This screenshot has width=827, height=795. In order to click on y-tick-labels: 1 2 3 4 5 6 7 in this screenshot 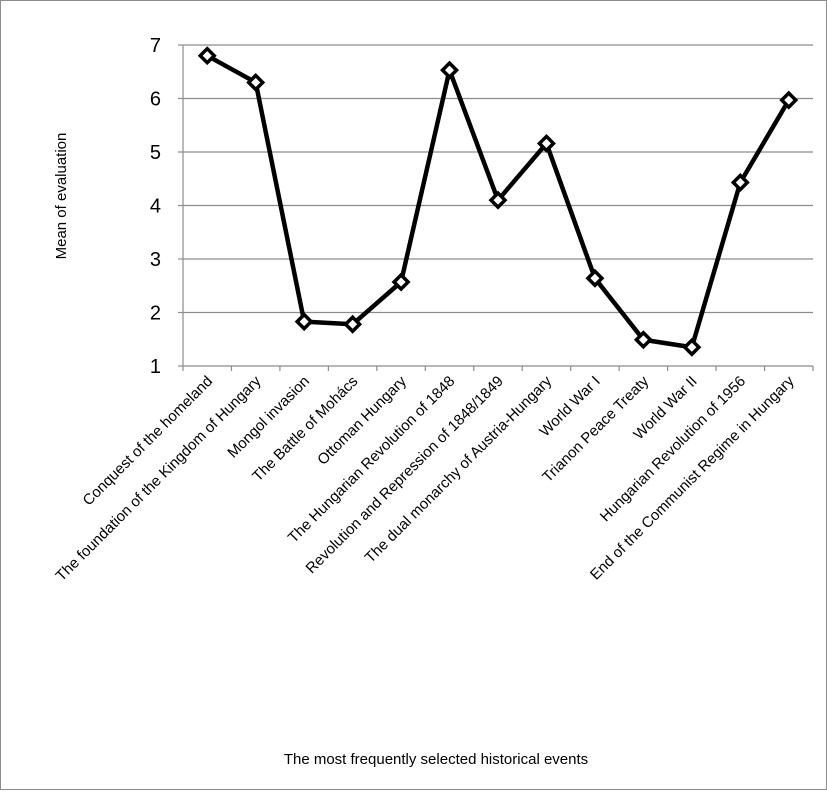, I will do `click(155, 206)`.